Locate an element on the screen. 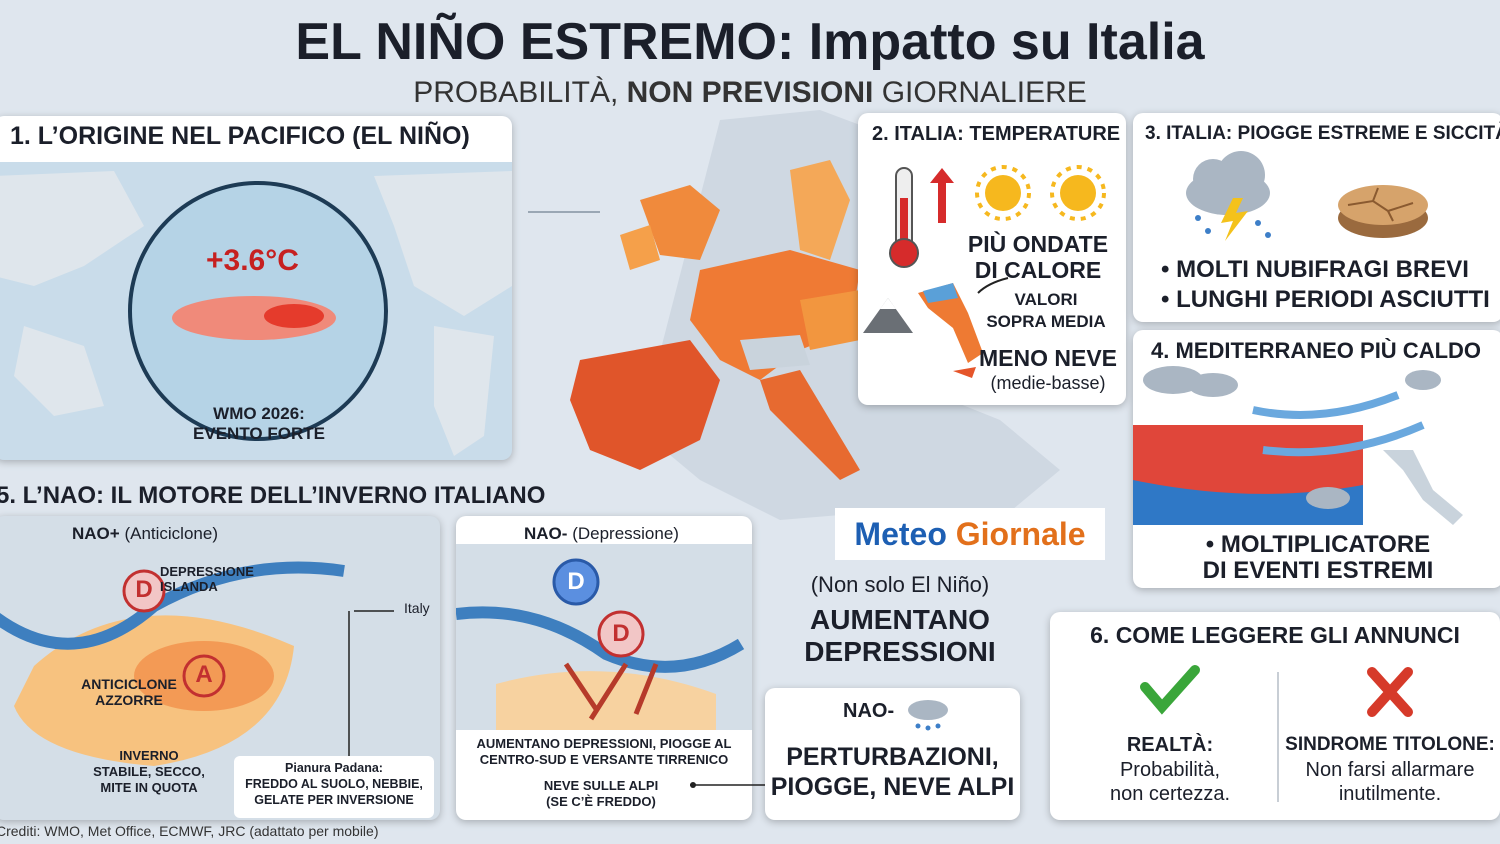 This screenshot has height=844, width=1500. nao-plus-header: NAO+ (Anticiclone) is located at coordinates (145, 534).